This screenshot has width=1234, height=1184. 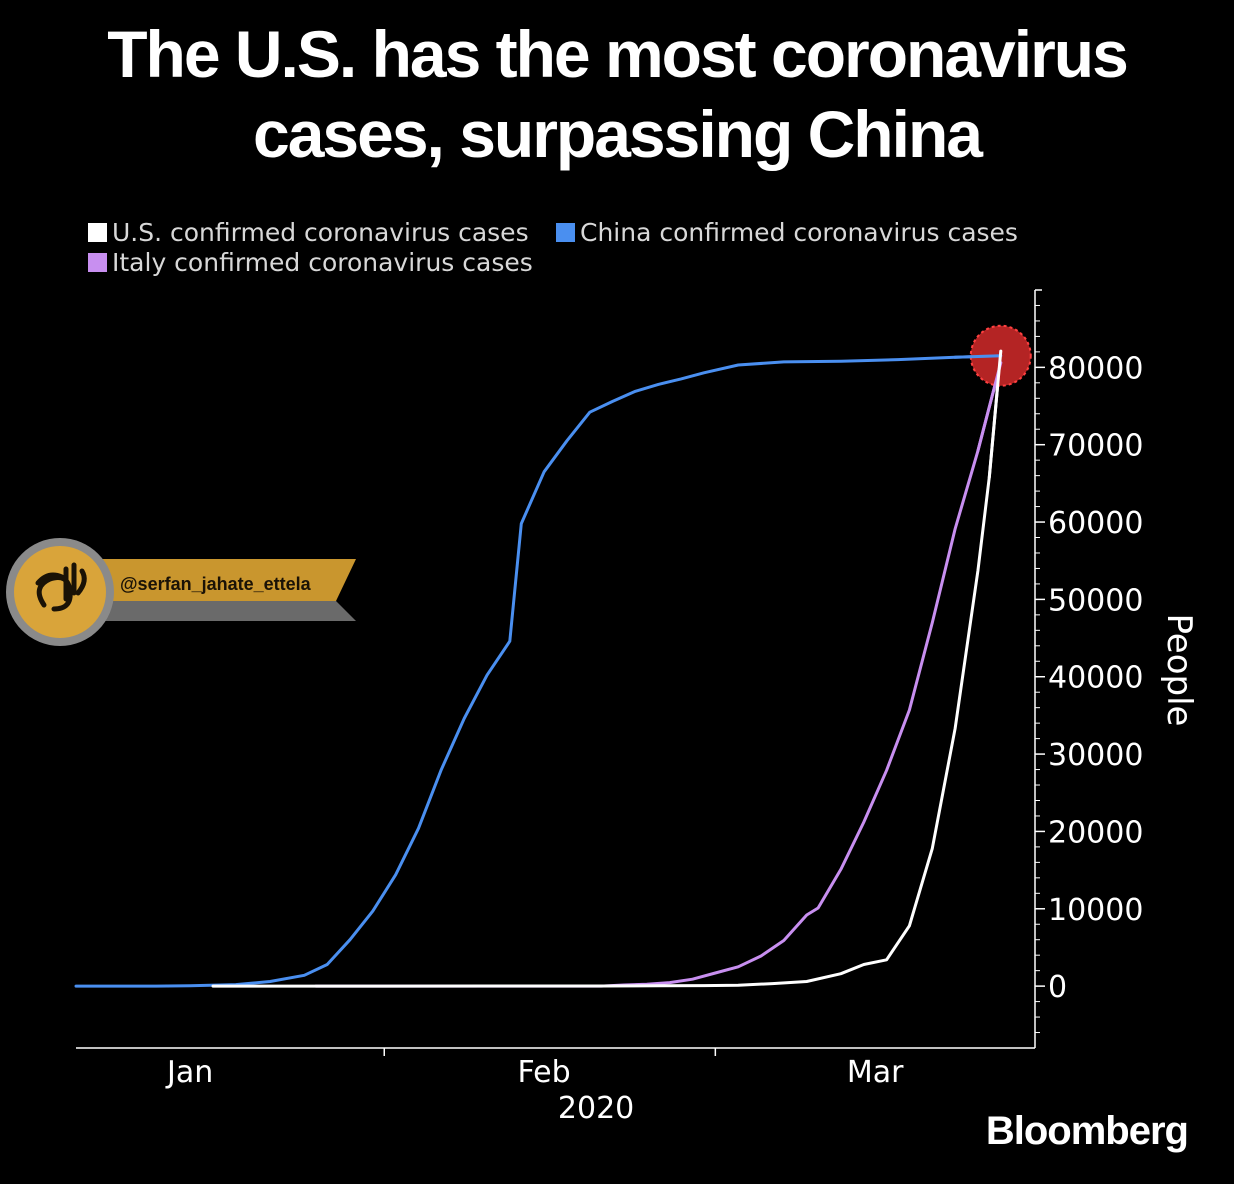 What do you see at coordinates (320, 232) in the screenshot?
I see `legend-label-us: U.S. confirmed coronavirus cases` at bounding box center [320, 232].